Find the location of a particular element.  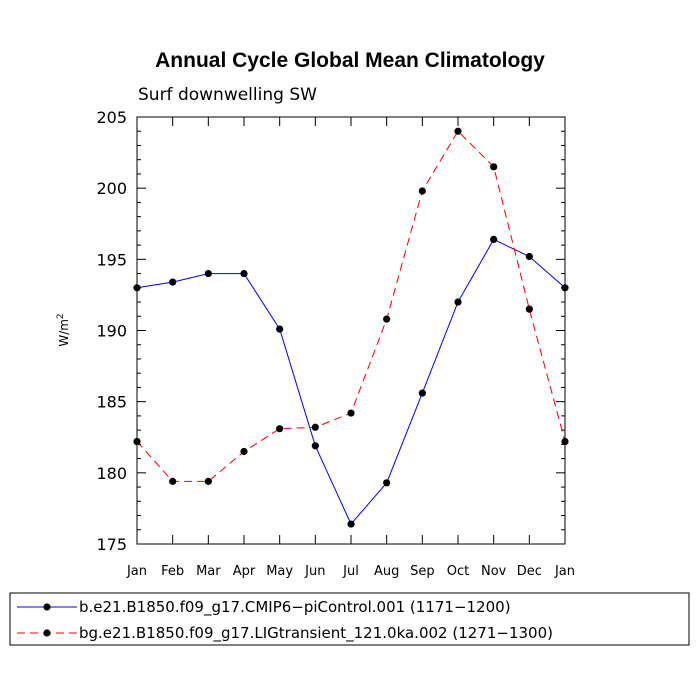

x-tick-label: Feb is located at coordinates (172, 571).